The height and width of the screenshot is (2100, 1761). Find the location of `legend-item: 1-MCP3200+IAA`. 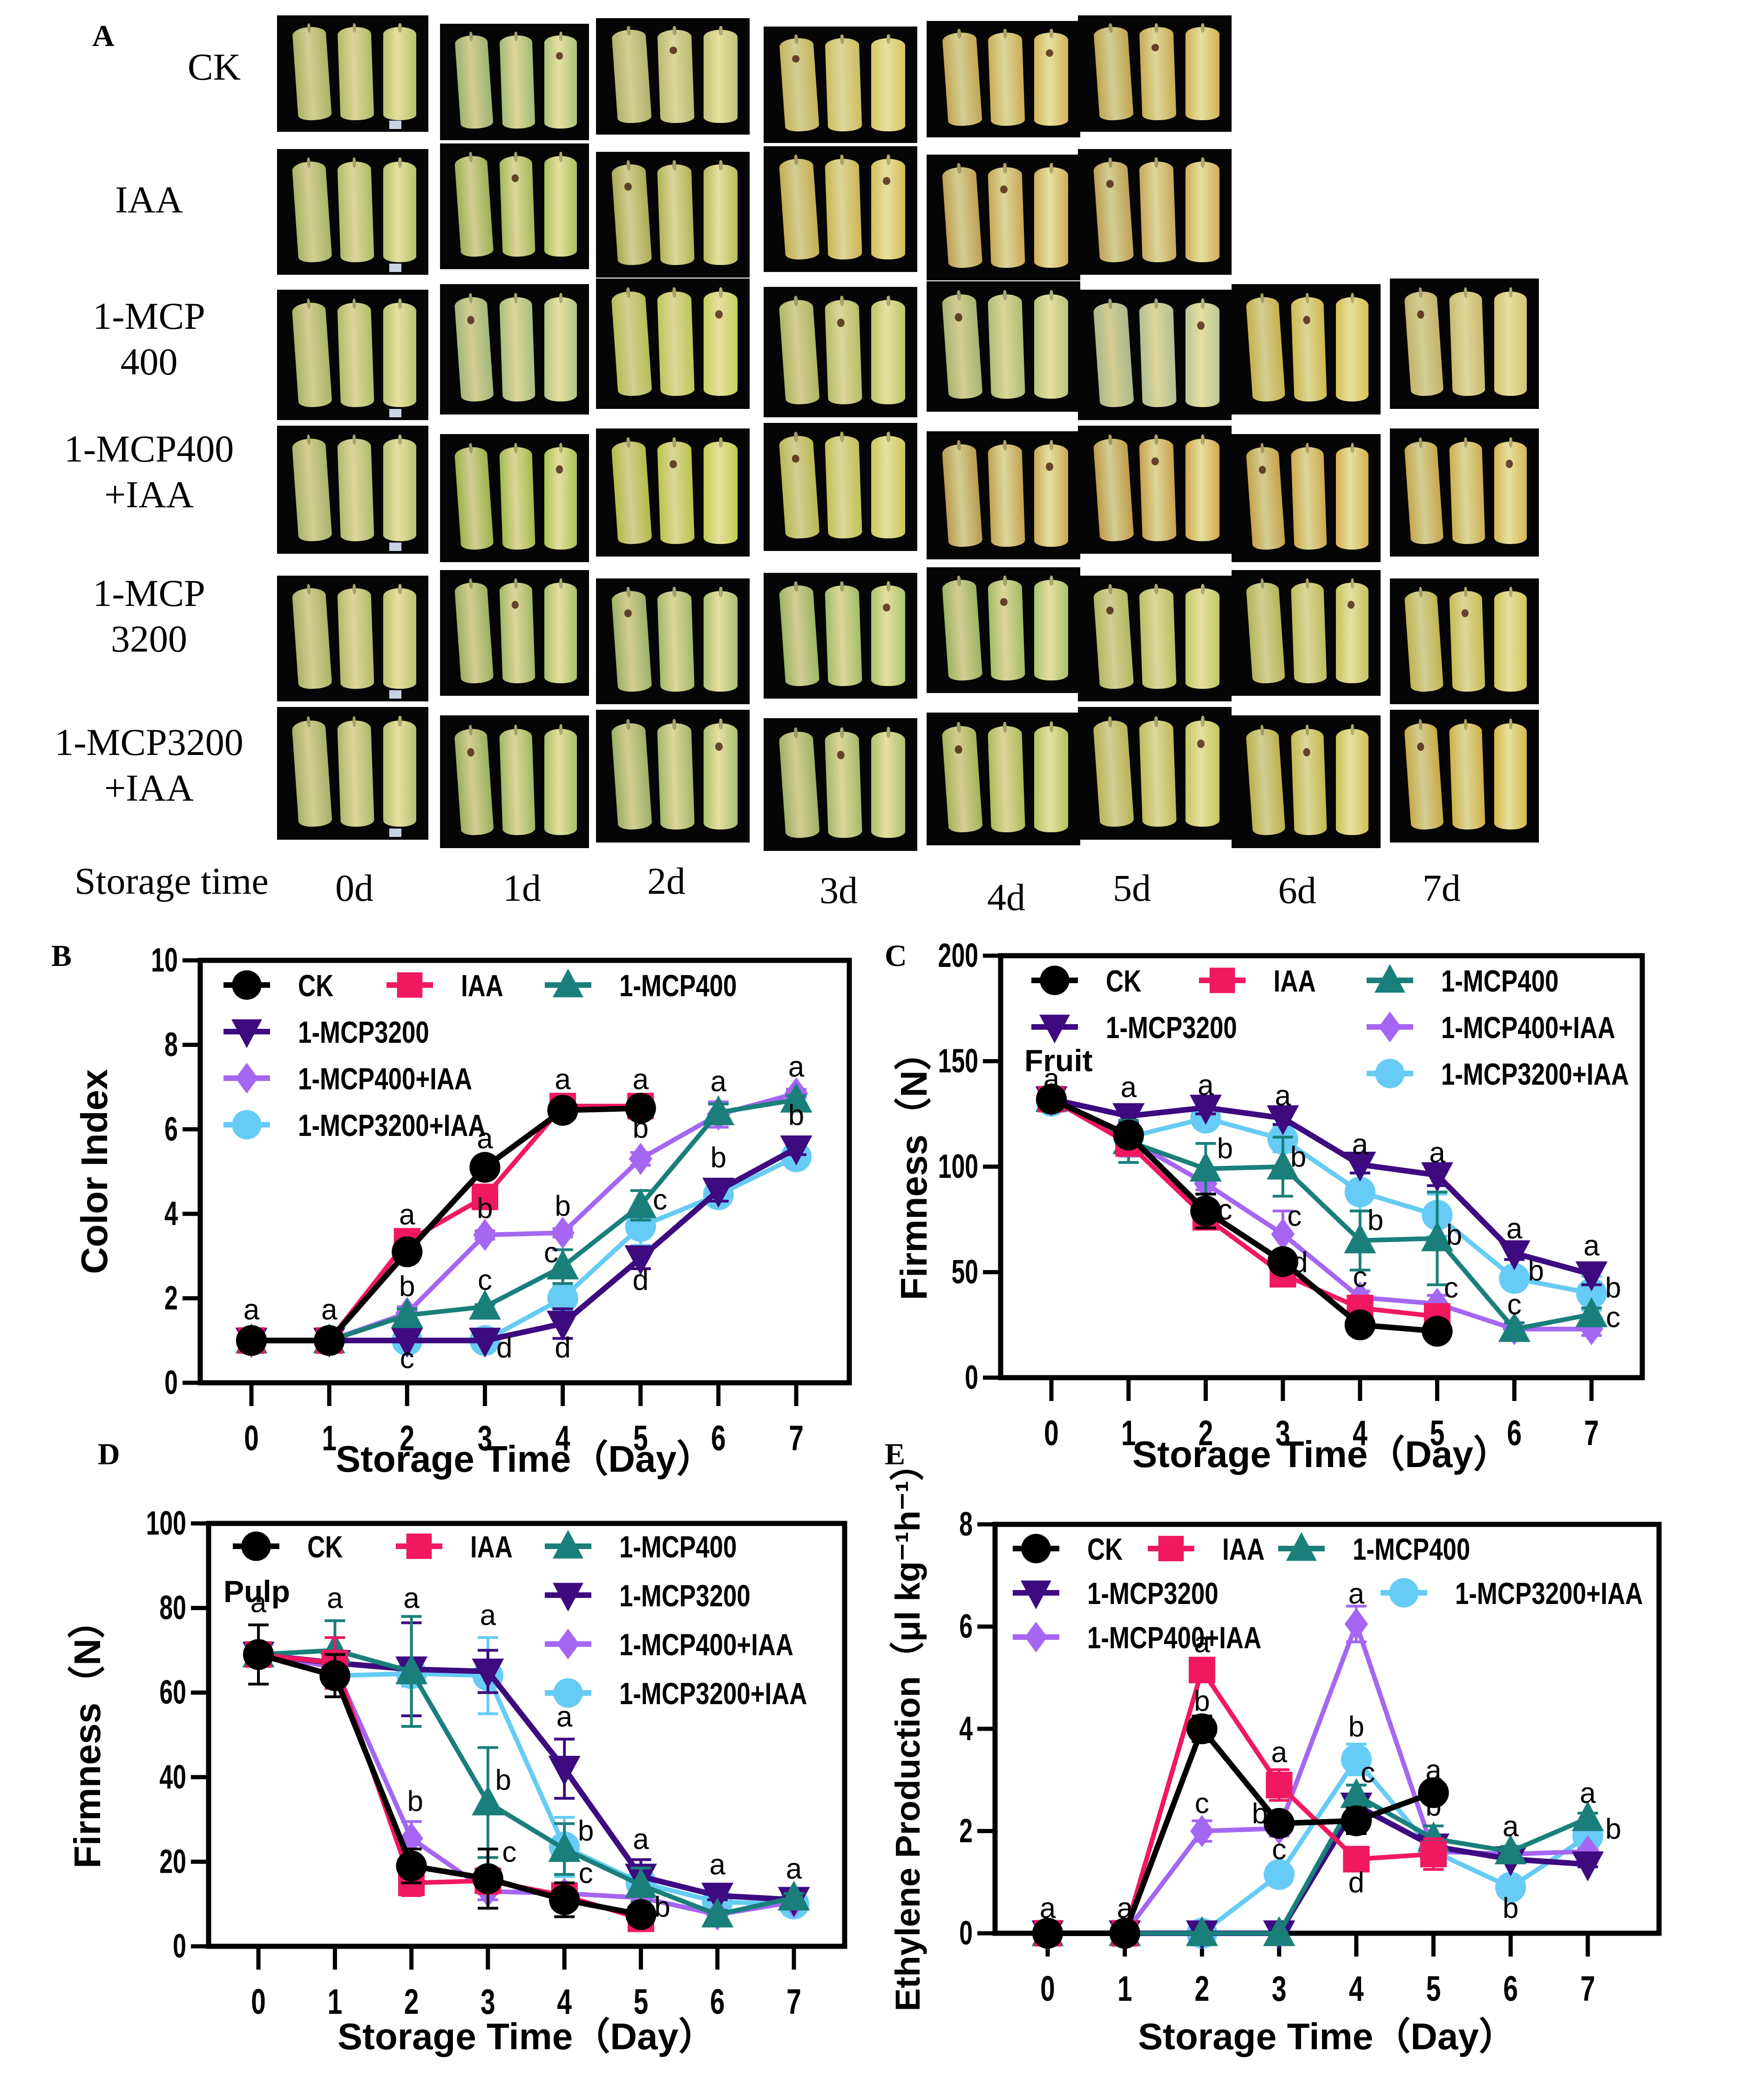

legend-item: 1-MCP3200+IAA is located at coordinates (676, 1693).